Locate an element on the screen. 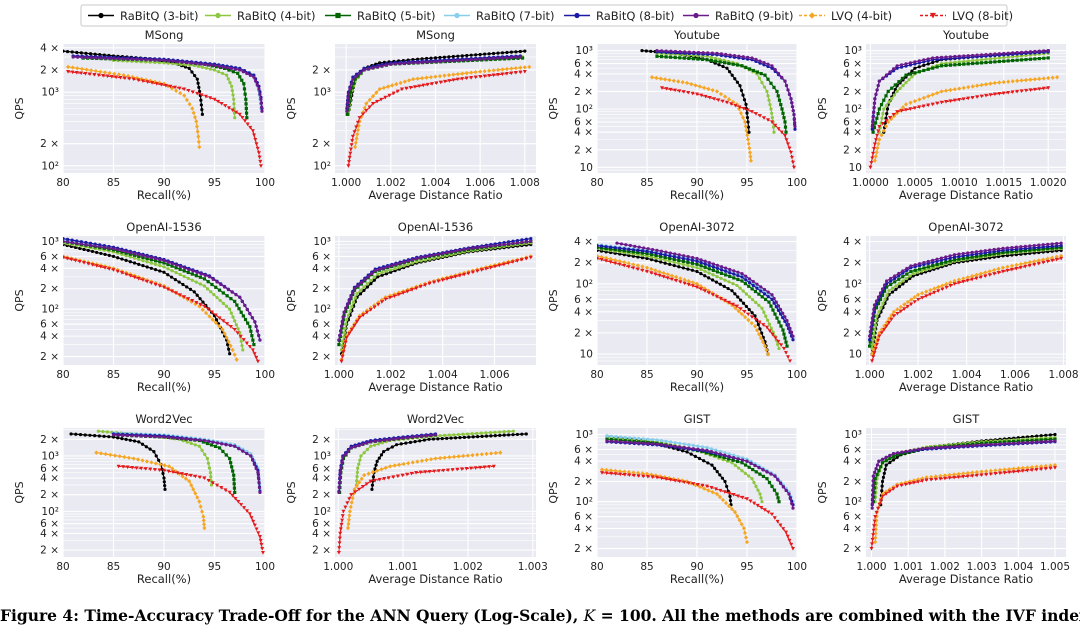 This screenshot has height=642, width=1080. x-tick-label: 95 is located at coordinates (214, 567).